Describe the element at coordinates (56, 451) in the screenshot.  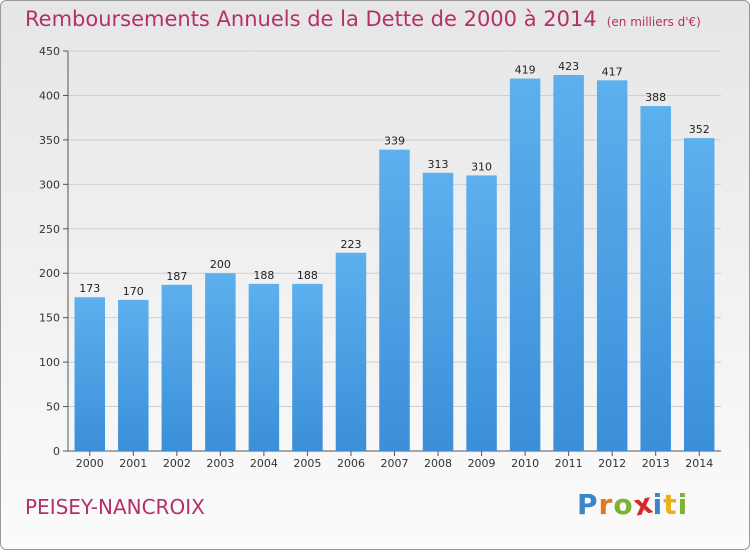
I see `y-tick-label: 0` at that location.